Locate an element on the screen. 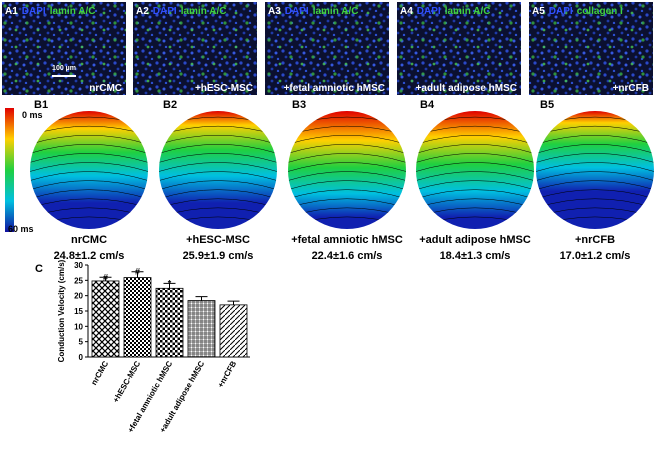 This screenshot has height=469, width=655. colorbar-bottom: 60 ms is located at coordinates (21, 229).